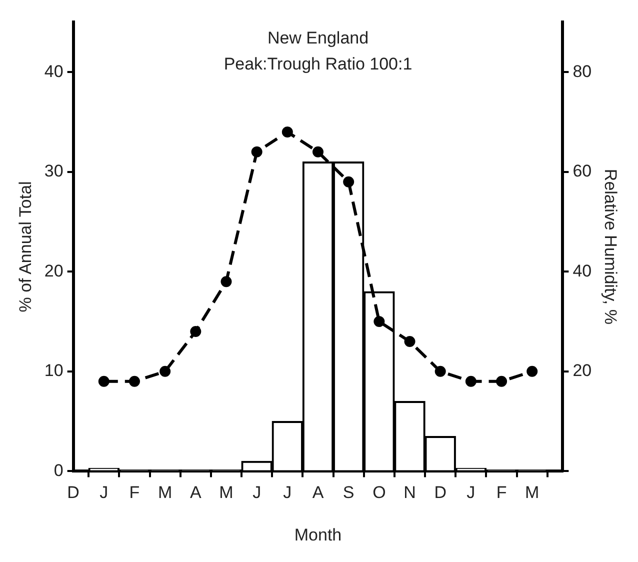  I want to click on y-axis-title: % of Annual Total, so click(25, 246).